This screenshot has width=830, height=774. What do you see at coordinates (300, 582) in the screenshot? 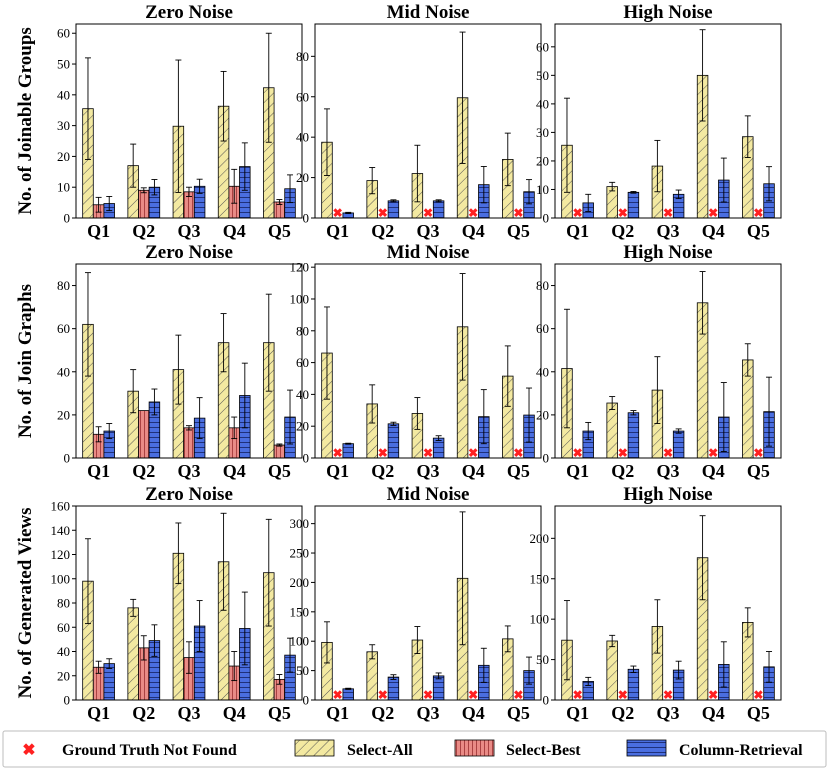
I see `y-tick-label: 200` at bounding box center [300, 582].